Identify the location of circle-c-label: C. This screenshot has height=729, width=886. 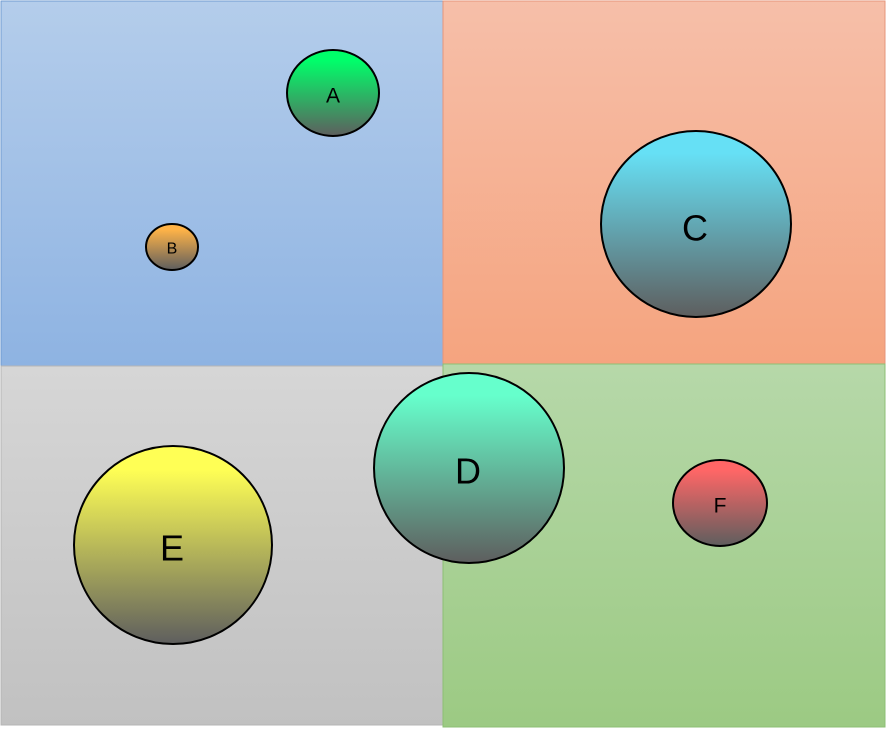
(695, 228).